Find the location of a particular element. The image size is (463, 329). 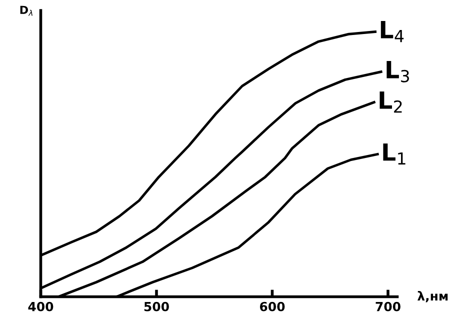

series-label: L$_{1}$ is located at coordinates (394, 154).